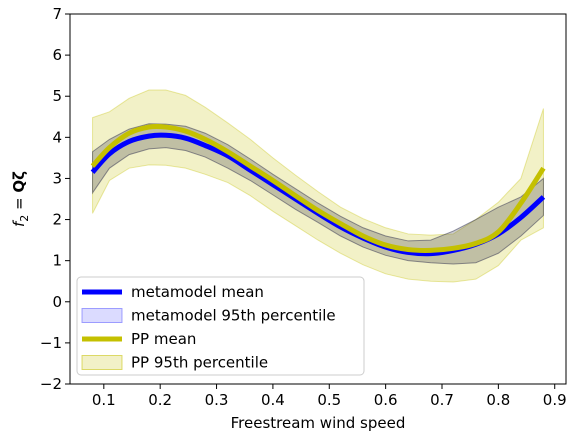  What do you see at coordinates (51, 384) in the screenshot?
I see `y-tick-label: −2` at bounding box center [51, 384].